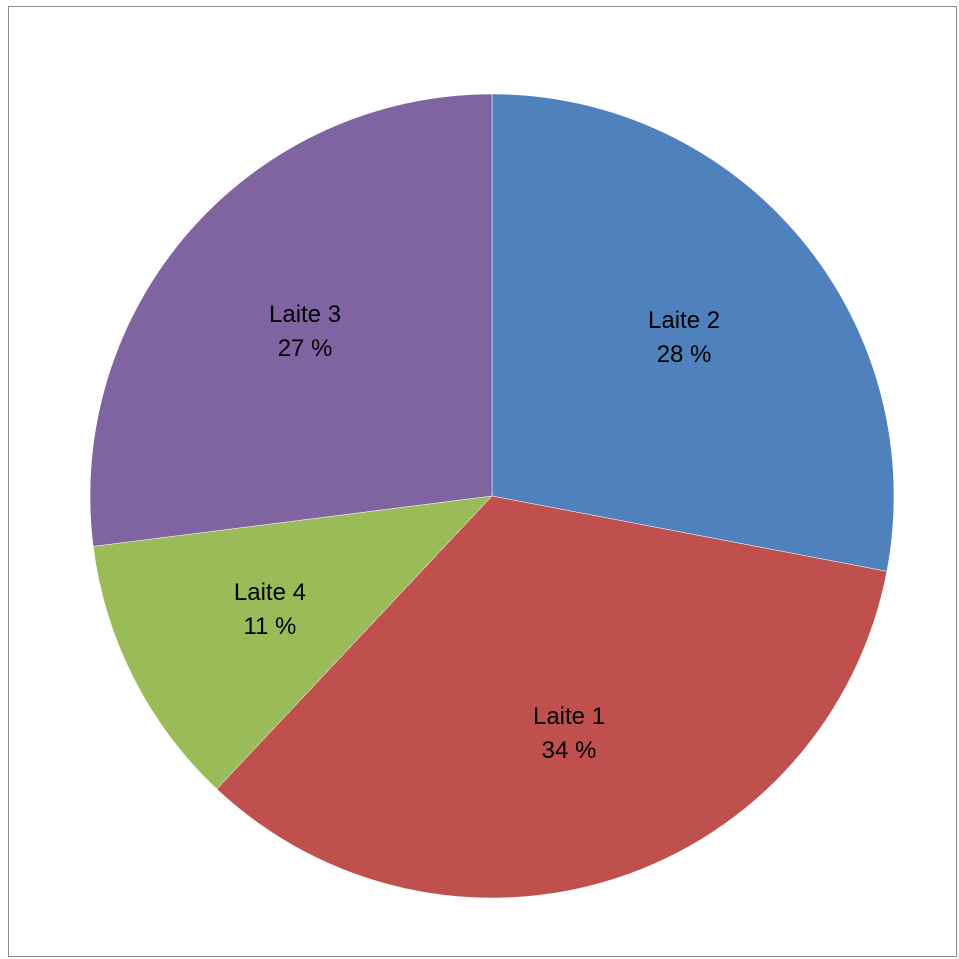 This screenshot has width=959, height=959. What do you see at coordinates (269, 626) in the screenshot?
I see `slice-percent-laite-4: 11 %` at bounding box center [269, 626].